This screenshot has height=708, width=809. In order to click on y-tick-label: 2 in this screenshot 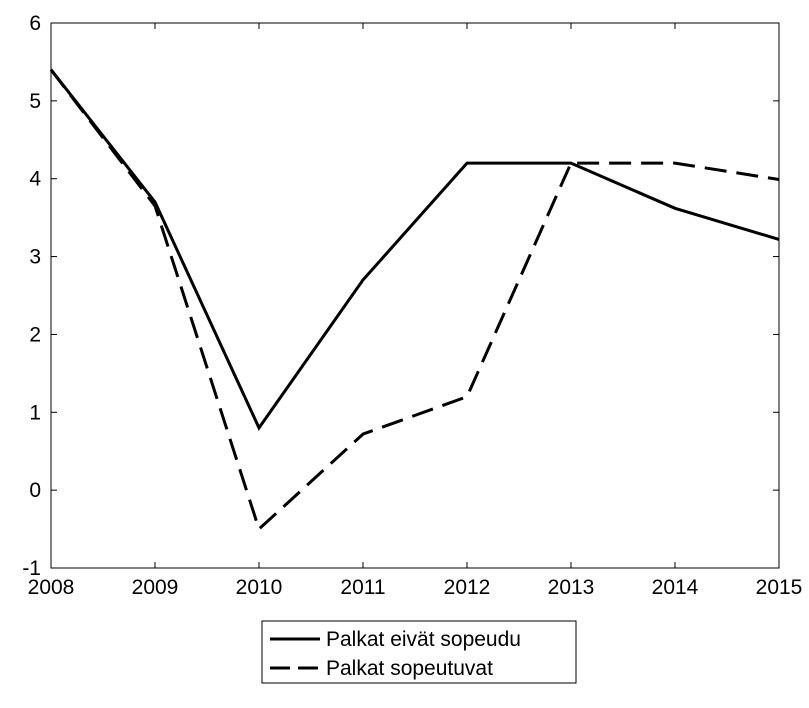, I will do `click(35, 334)`.